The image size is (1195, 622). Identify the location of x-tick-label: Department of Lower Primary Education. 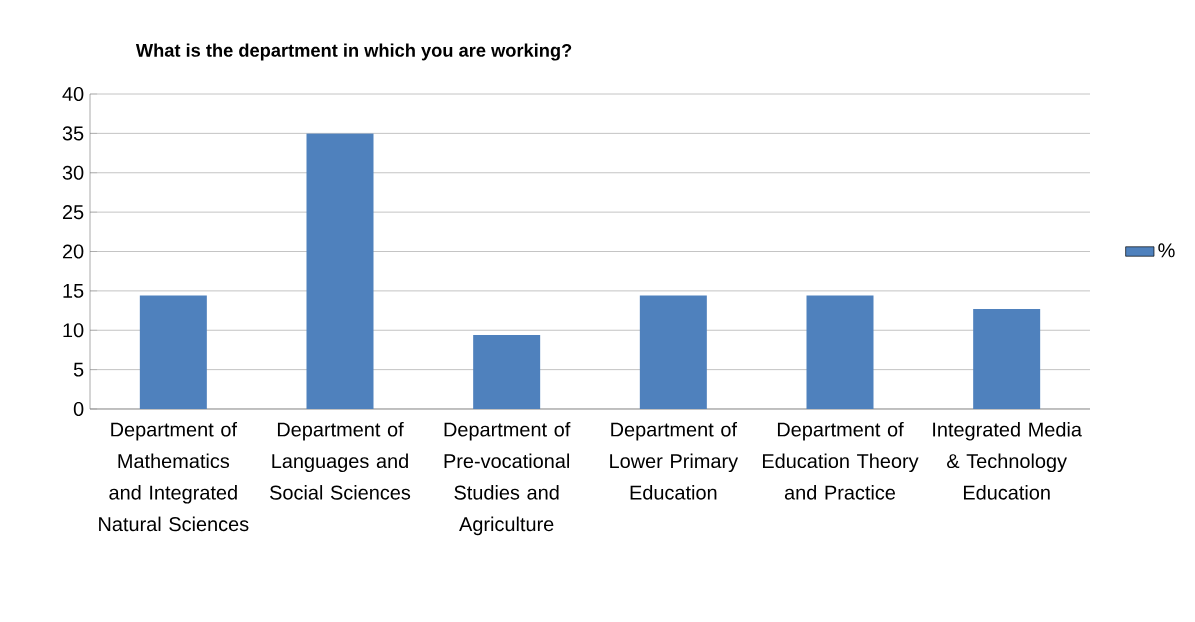
(674, 460).